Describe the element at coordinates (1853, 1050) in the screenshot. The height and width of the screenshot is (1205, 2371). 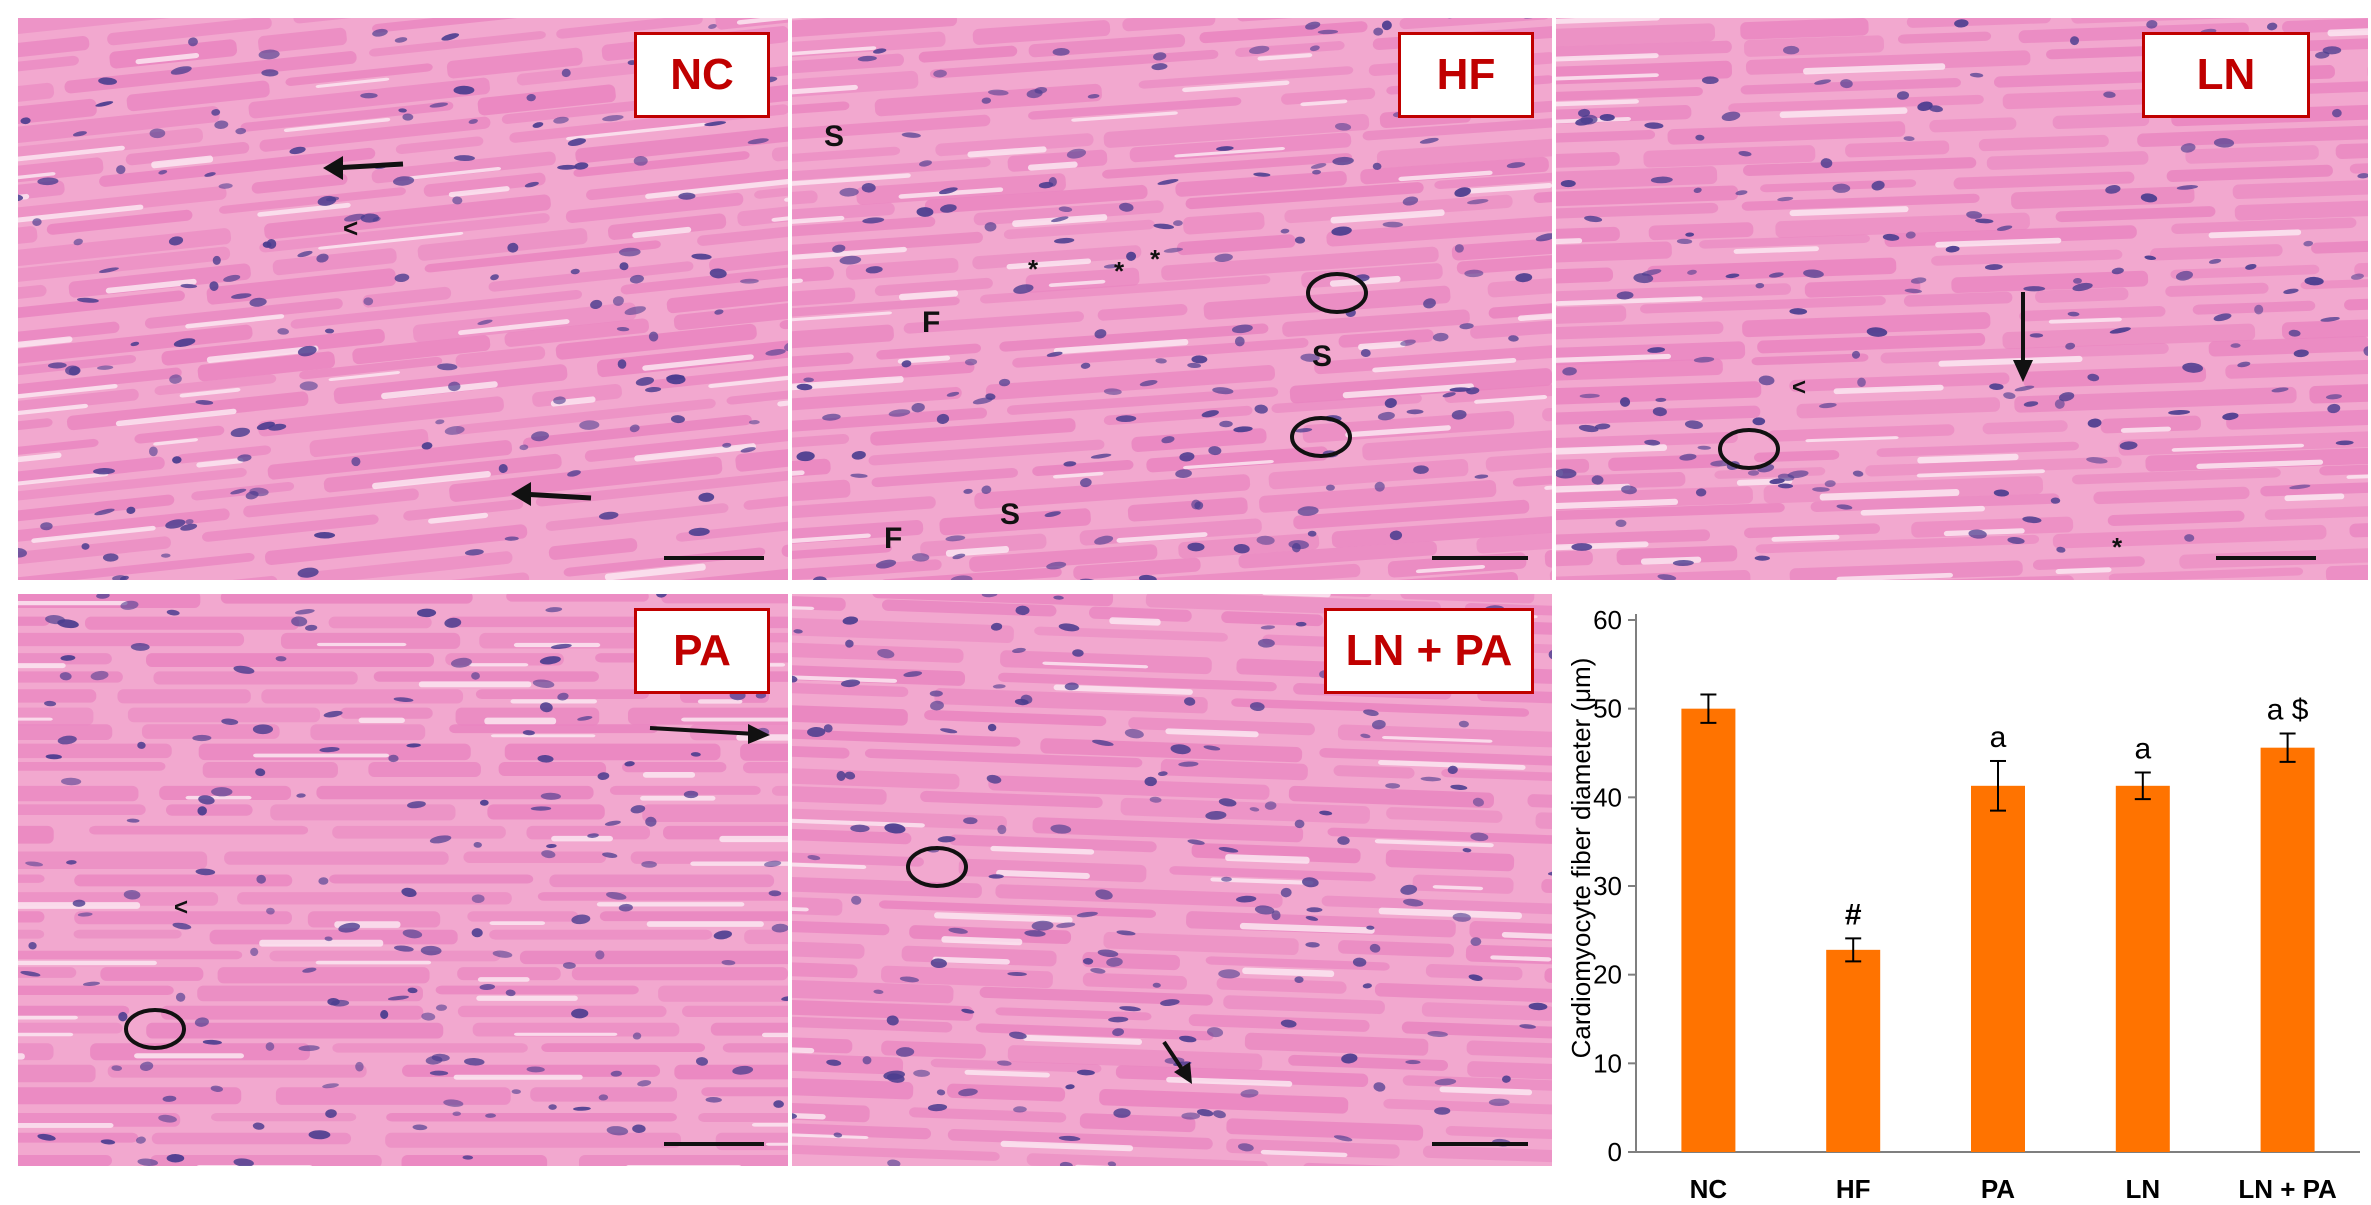
I see `bar-hf` at that location.